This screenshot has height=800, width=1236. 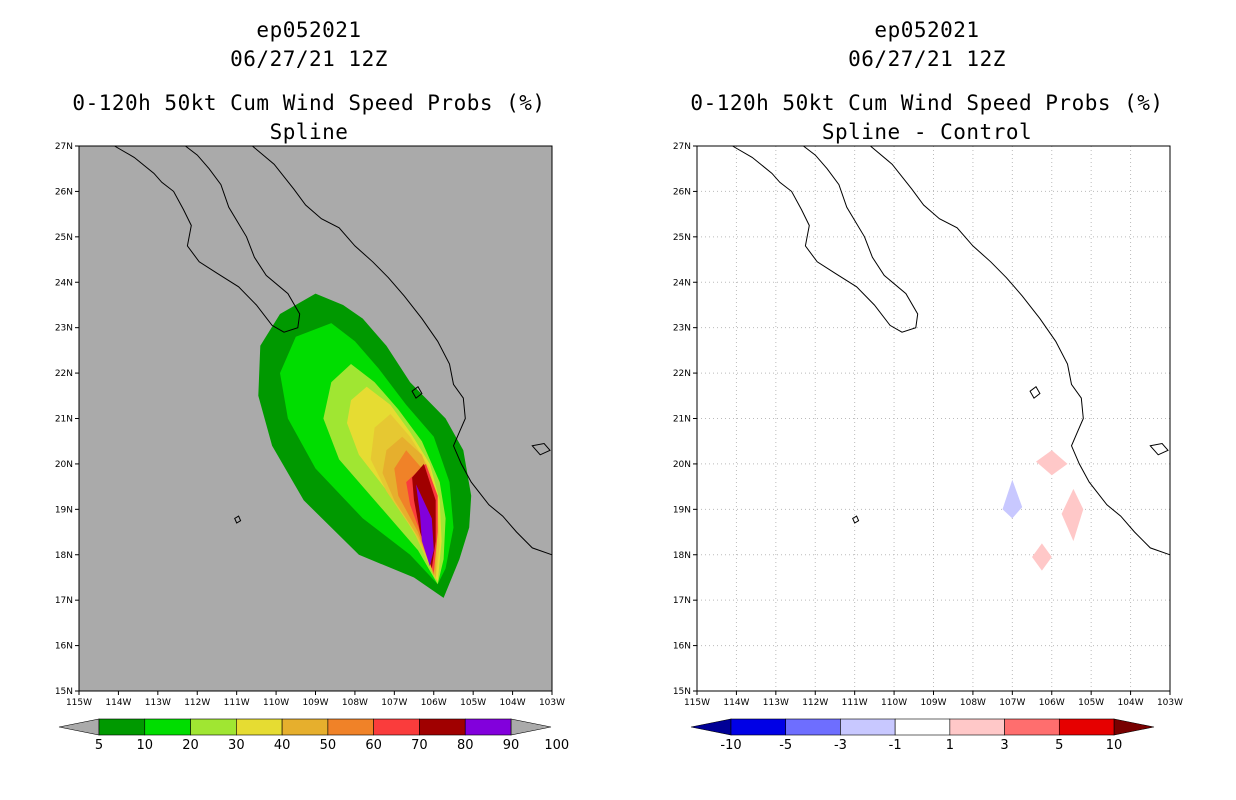 I want to click on x-tick-label: 106W, so click(x=434, y=703).